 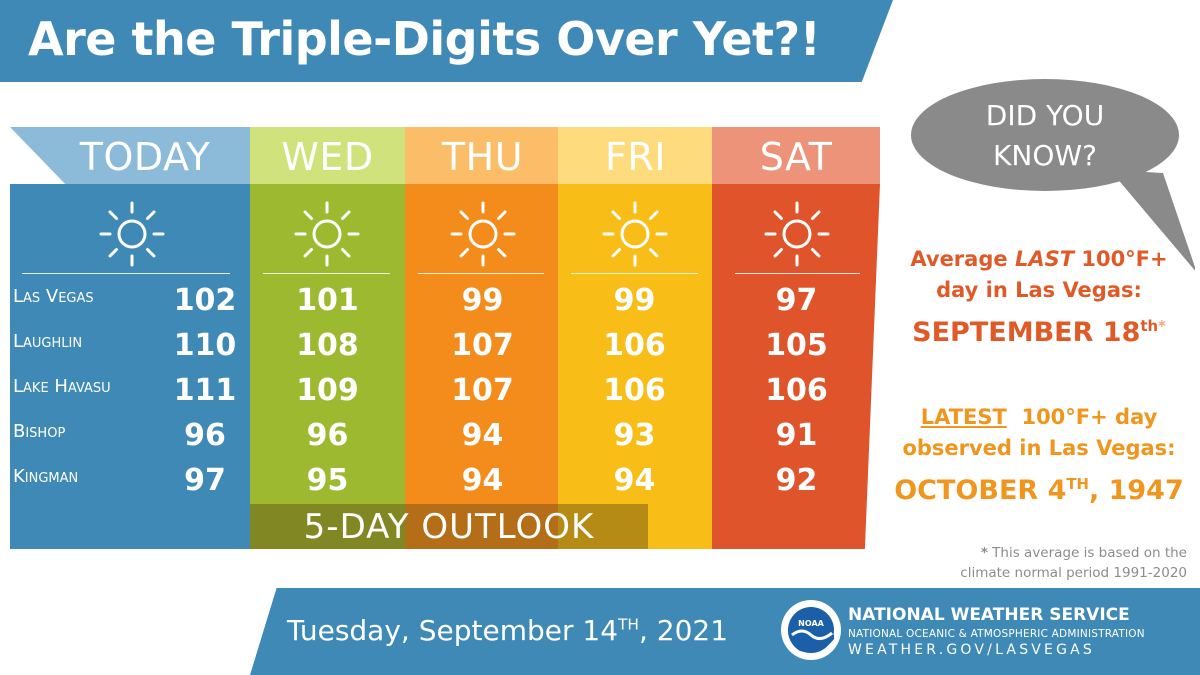 I want to click on fact1-asterisk: *, so click(x=1162, y=326).